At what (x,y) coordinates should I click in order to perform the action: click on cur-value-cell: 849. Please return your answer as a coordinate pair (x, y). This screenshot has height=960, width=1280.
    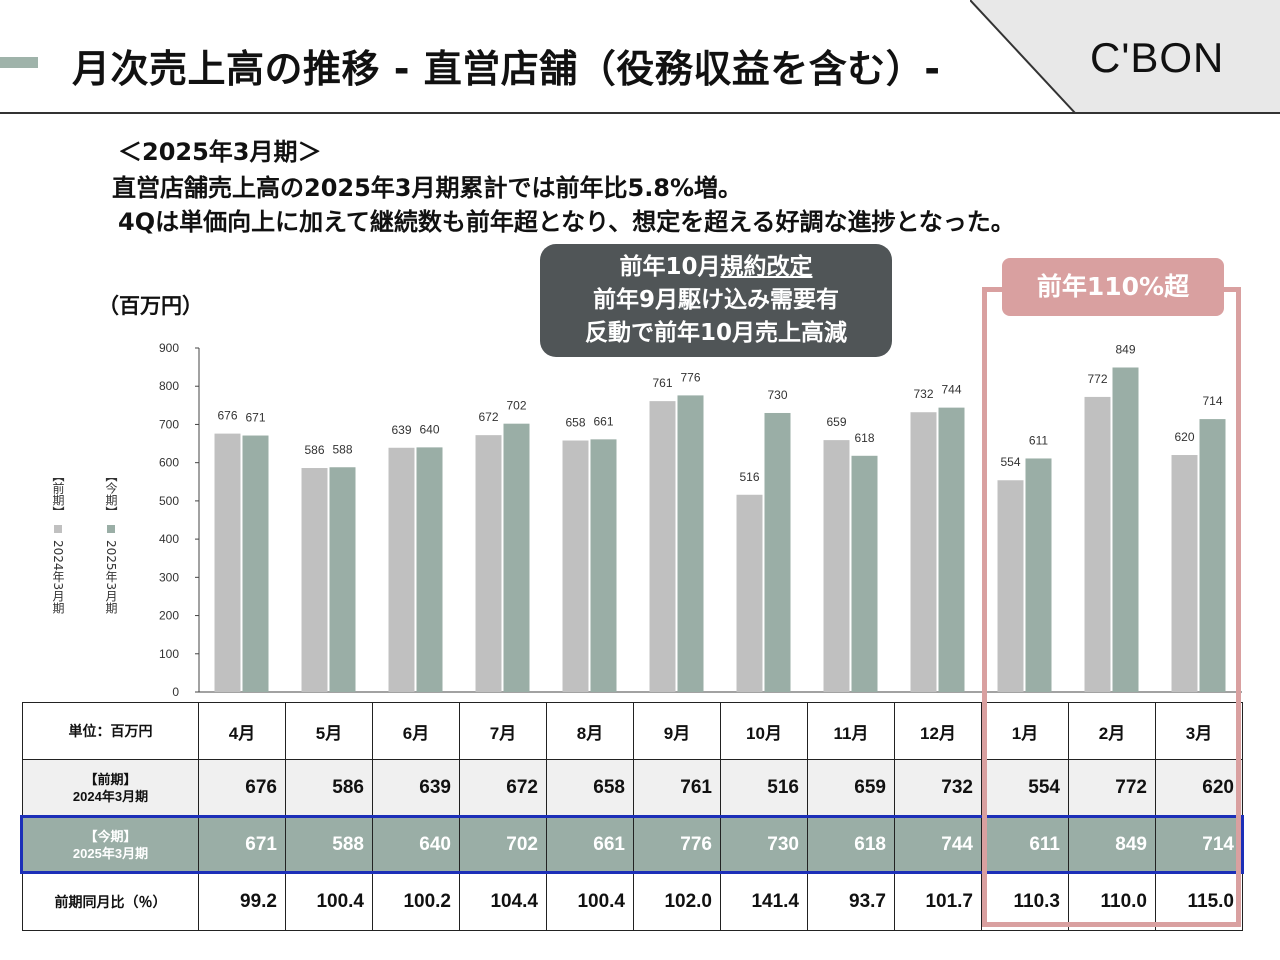
    Looking at the image, I should click on (1112, 845).